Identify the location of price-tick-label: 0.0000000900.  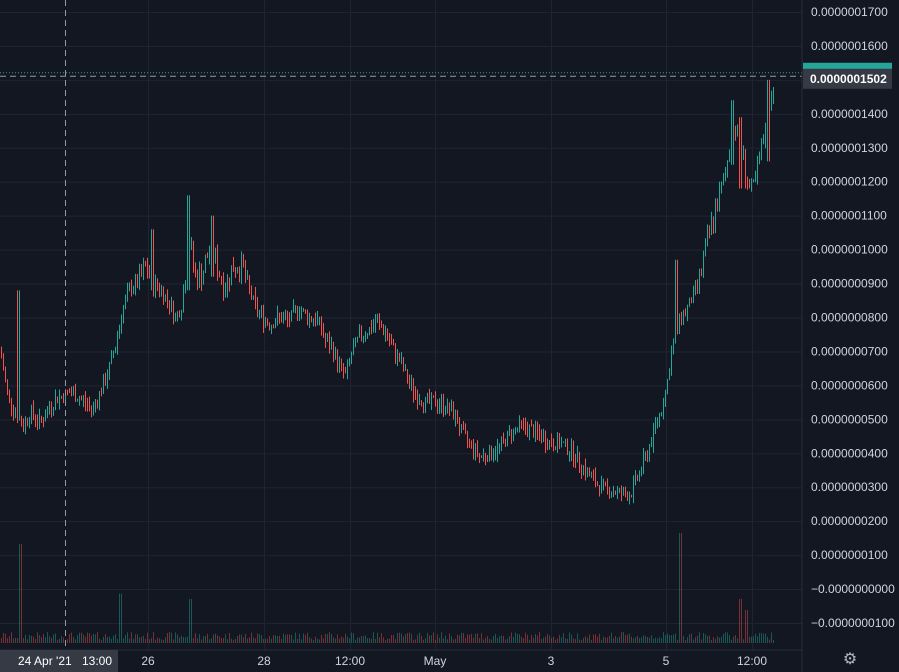
(849, 284).